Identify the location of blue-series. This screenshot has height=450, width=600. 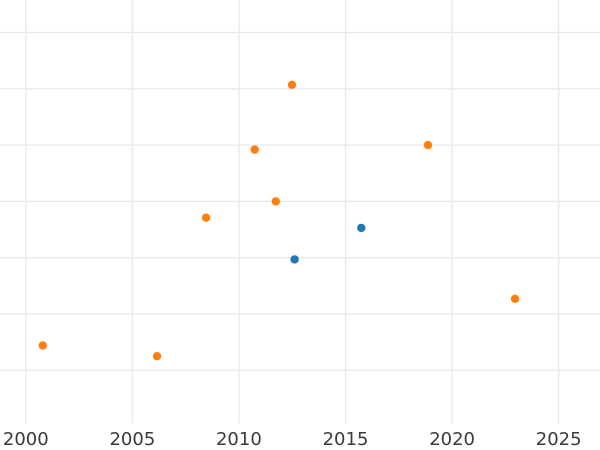
(328, 243).